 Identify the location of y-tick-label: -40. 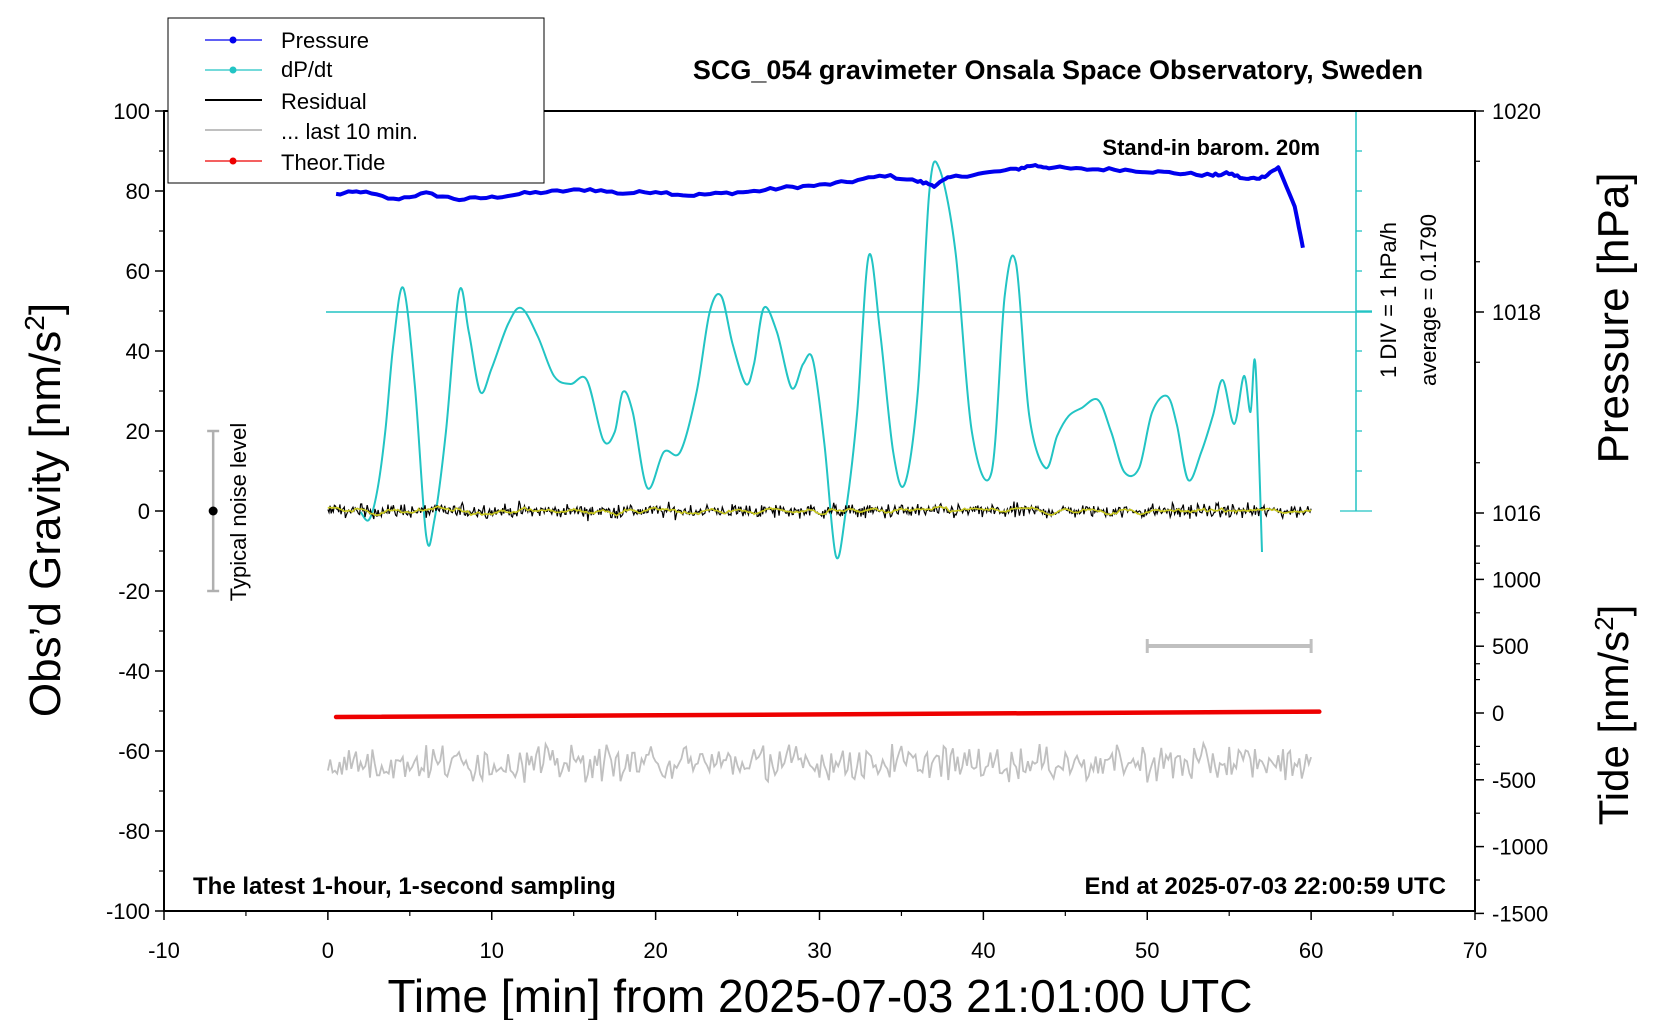
(134, 671).